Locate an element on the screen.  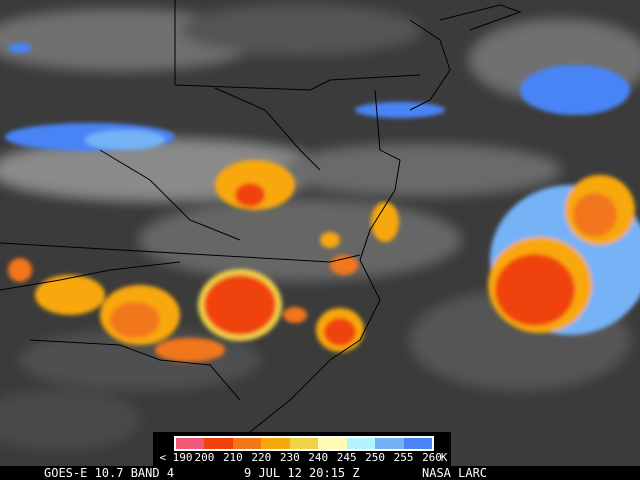
legend-tick-label: 245 is located at coordinates (346, 457).